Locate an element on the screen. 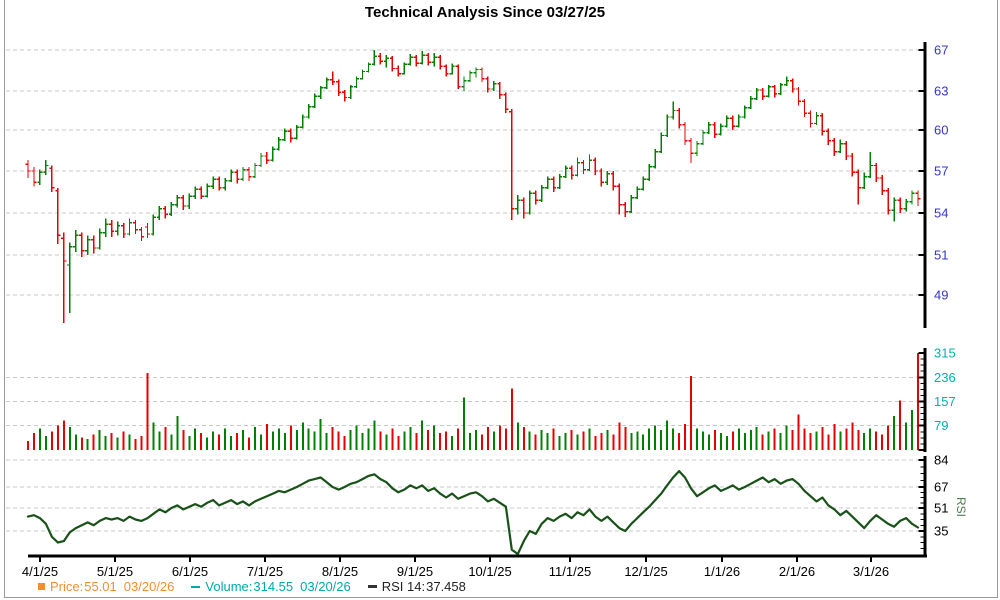  chart-title: Technical Analysis Since 03/27/25 is located at coordinates (485, 12).